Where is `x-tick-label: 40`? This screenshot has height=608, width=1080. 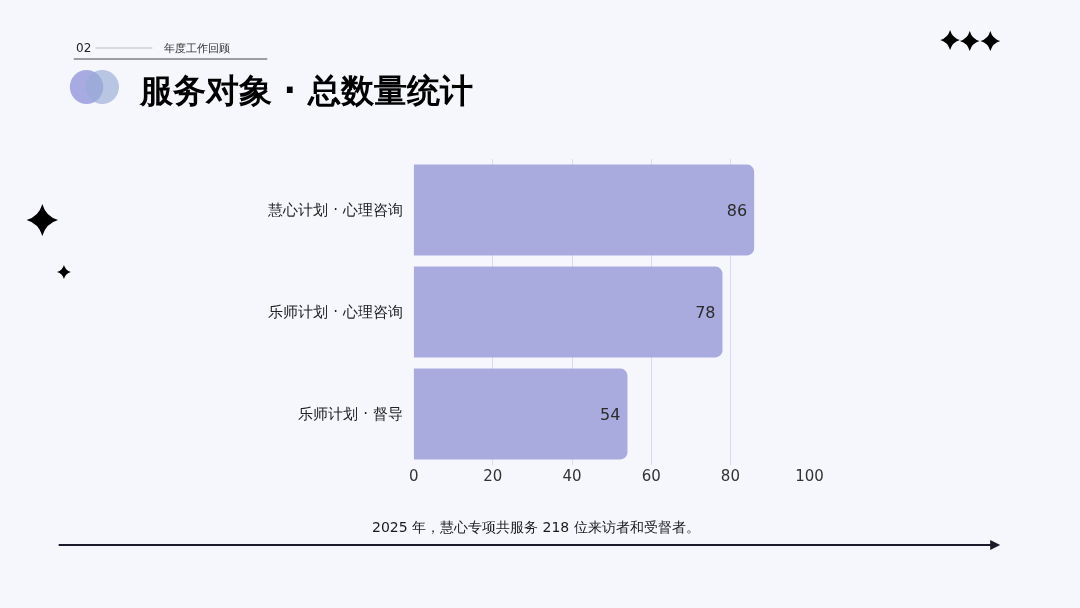
x-tick-label: 40 is located at coordinates (572, 476).